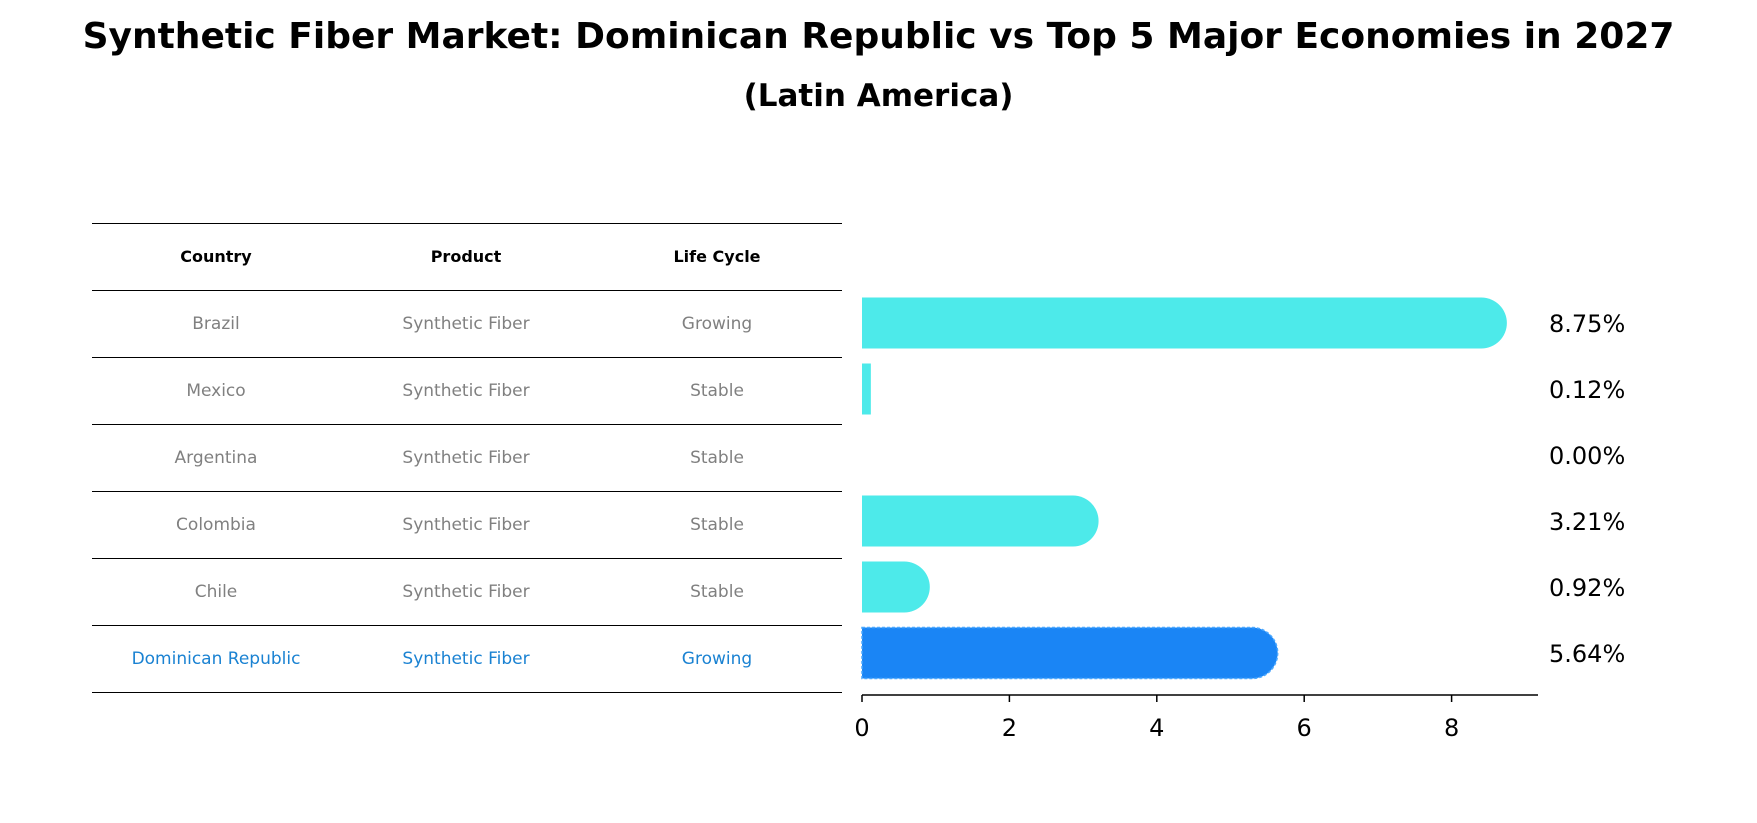  What do you see at coordinates (1587, 522) in the screenshot?
I see `value-label: 3.21%` at bounding box center [1587, 522].